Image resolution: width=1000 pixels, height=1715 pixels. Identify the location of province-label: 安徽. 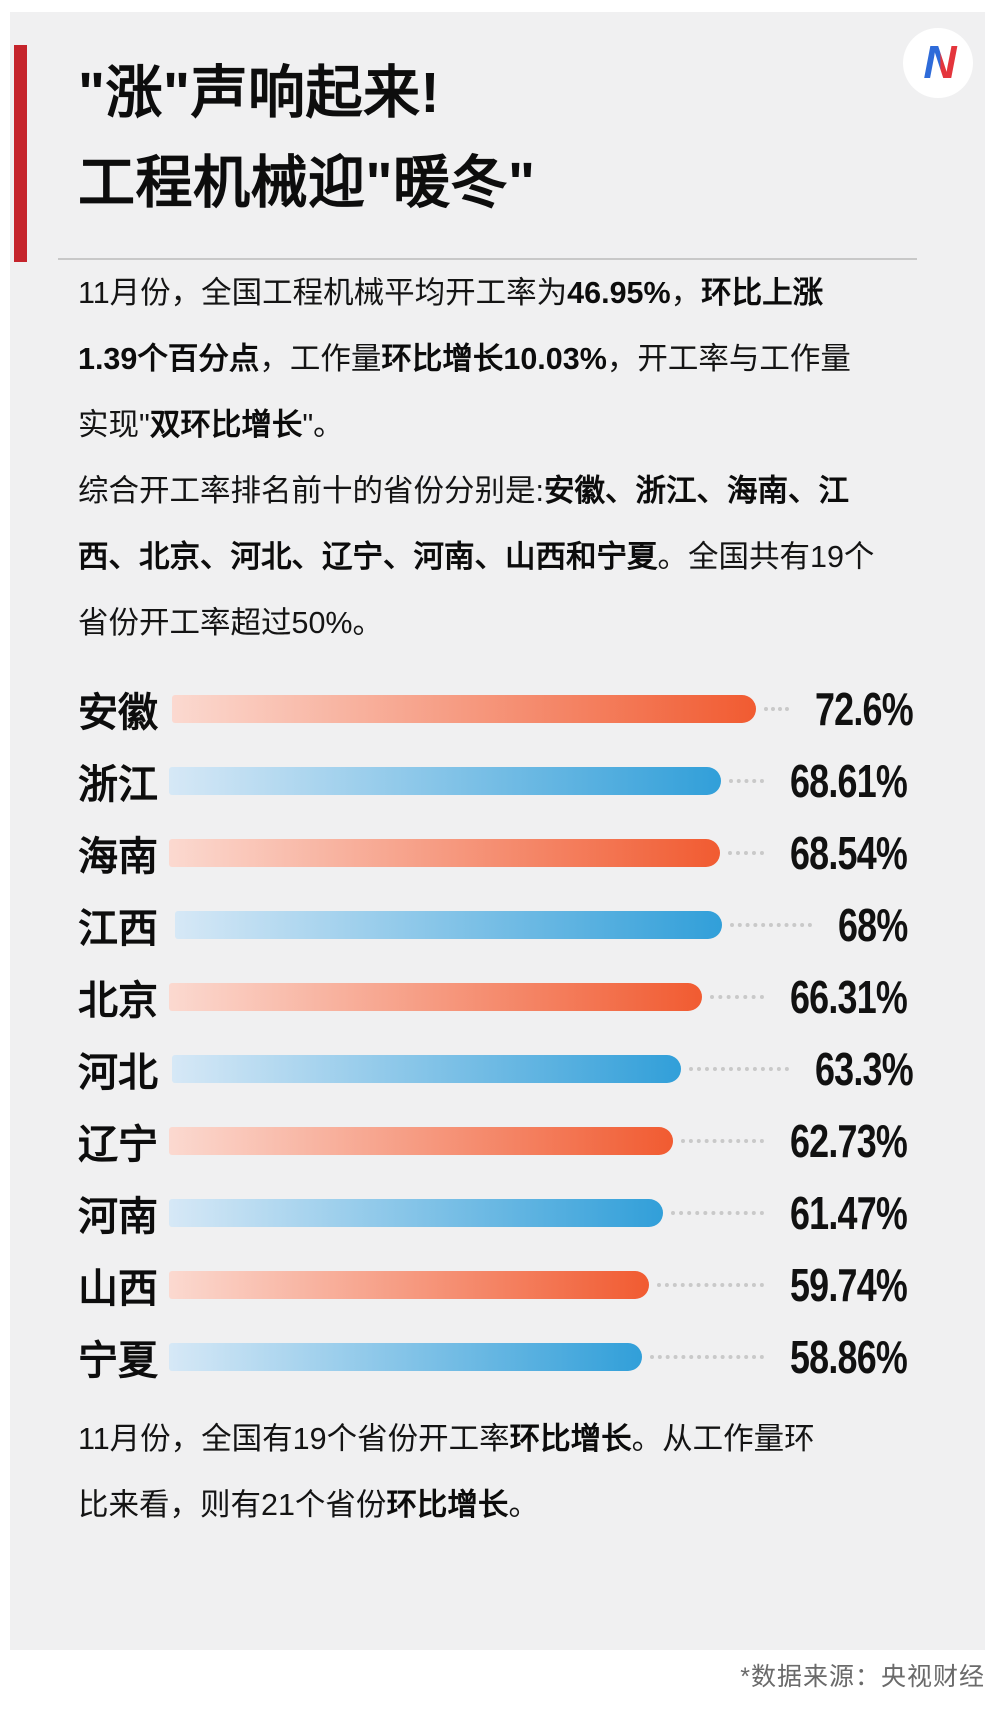
(118, 713).